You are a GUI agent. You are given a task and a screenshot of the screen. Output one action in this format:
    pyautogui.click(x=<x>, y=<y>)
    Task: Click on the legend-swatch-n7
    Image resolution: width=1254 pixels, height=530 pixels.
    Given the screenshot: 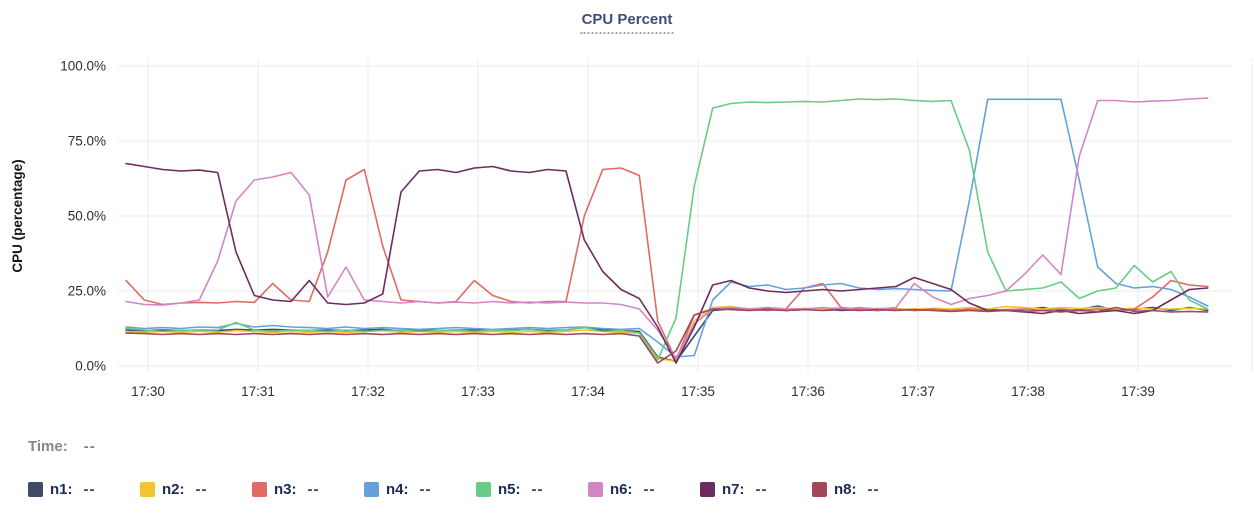 What is the action you would take?
    pyautogui.click(x=707, y=489)
    